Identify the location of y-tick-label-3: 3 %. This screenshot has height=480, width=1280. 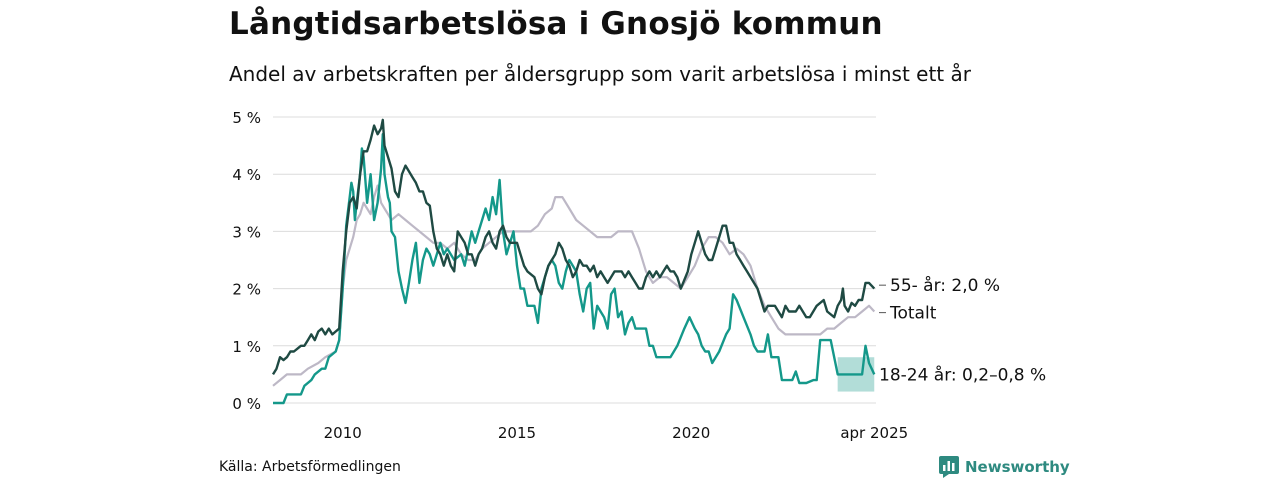
(246, 232).